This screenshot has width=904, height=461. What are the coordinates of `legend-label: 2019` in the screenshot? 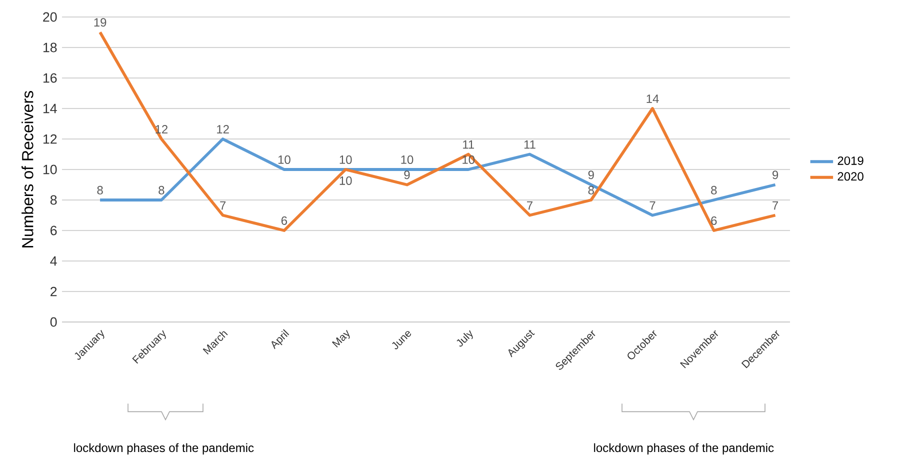 It's located at (851, 160).